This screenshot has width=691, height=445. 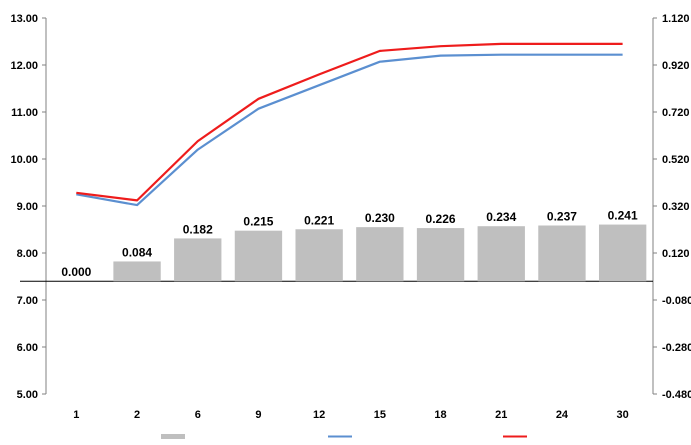 I want to click on x-tick-label: 1, so click(x=76, y=415).